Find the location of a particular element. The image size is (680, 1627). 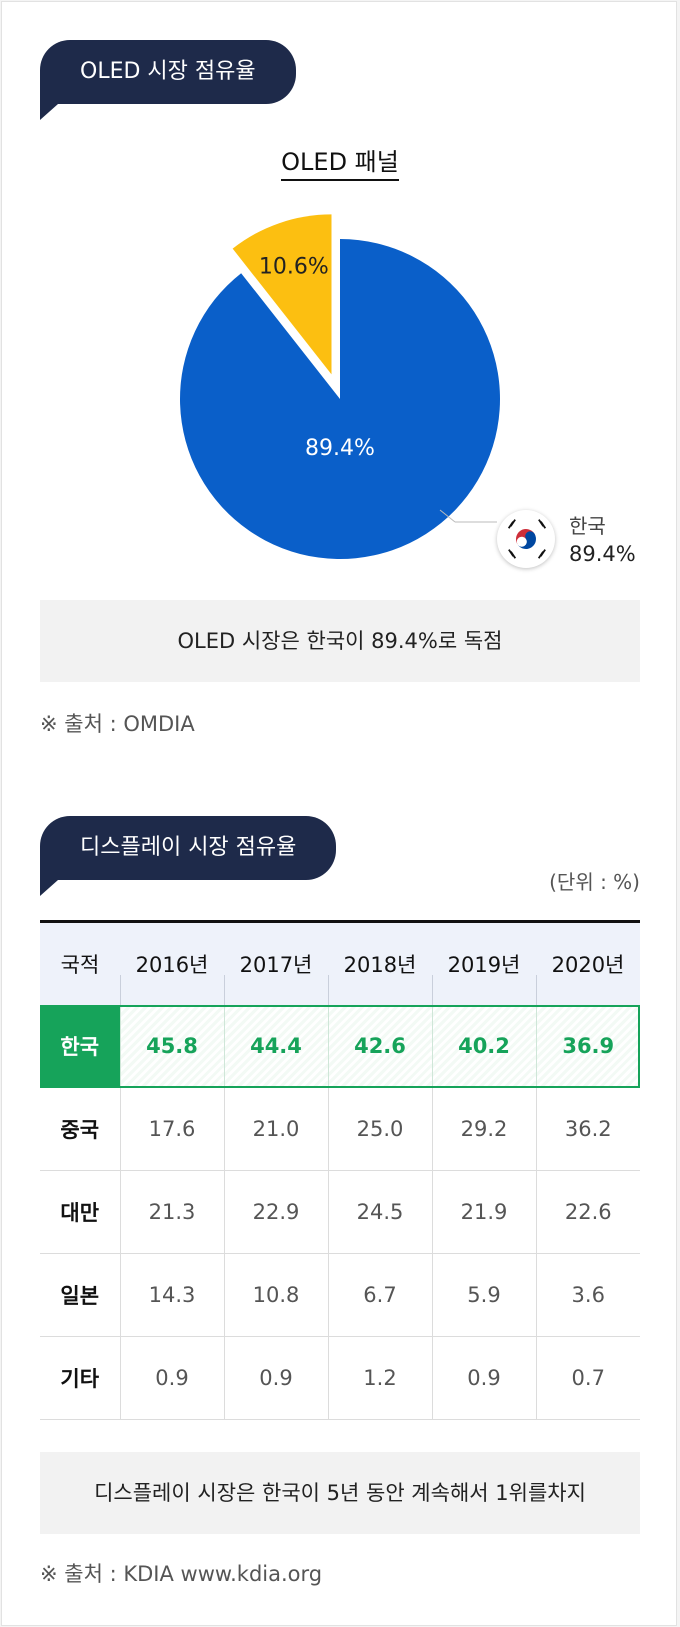

pie-slice-label-0: 89.4% is located at coordinates (340, 448).